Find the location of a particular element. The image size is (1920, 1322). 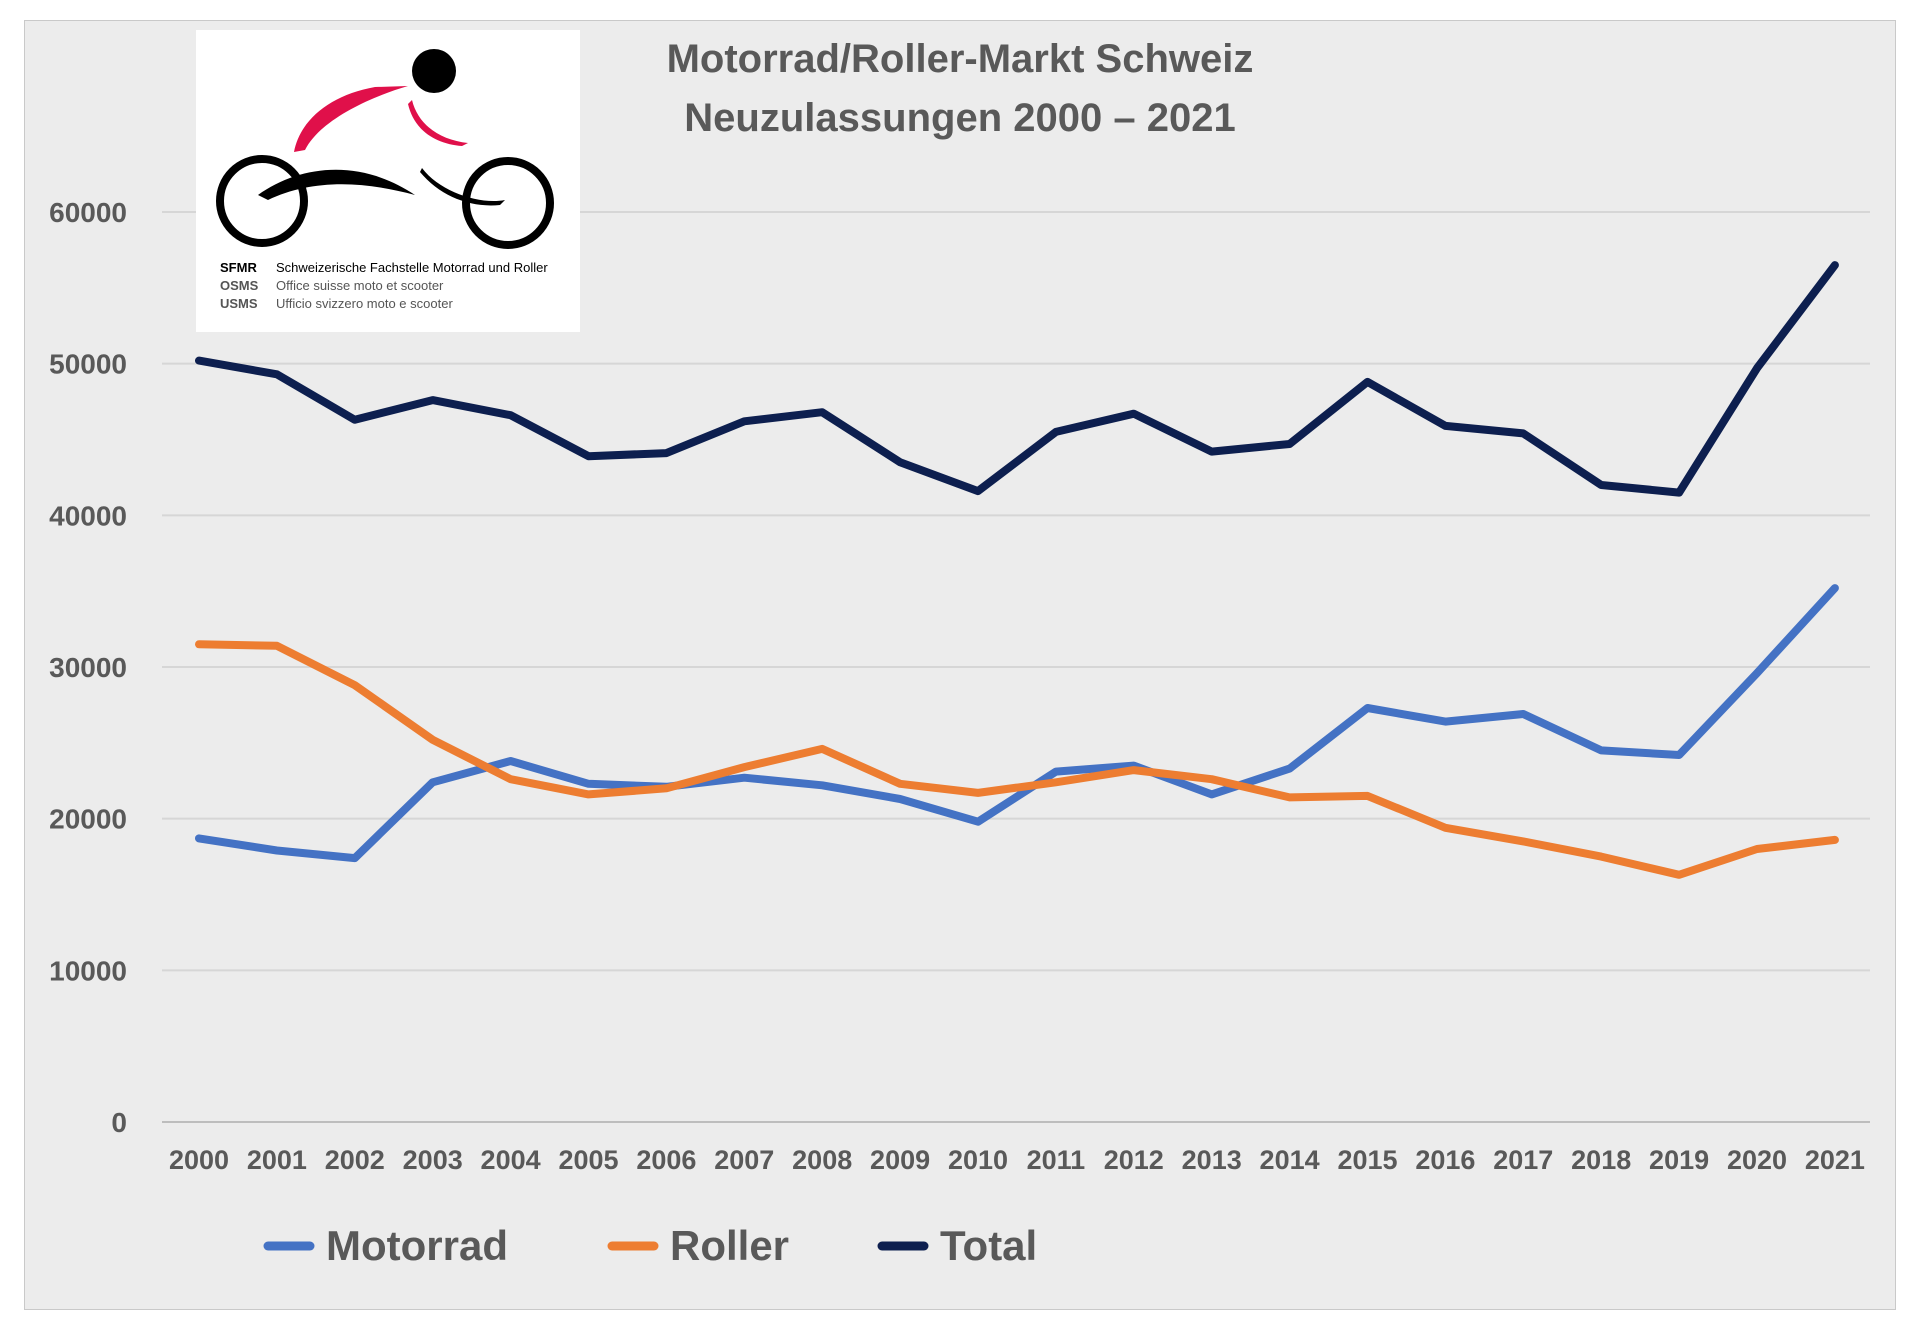

logo-name-usms: Ufficio svizzero moto e scooter is located at coordinates (364, 303).